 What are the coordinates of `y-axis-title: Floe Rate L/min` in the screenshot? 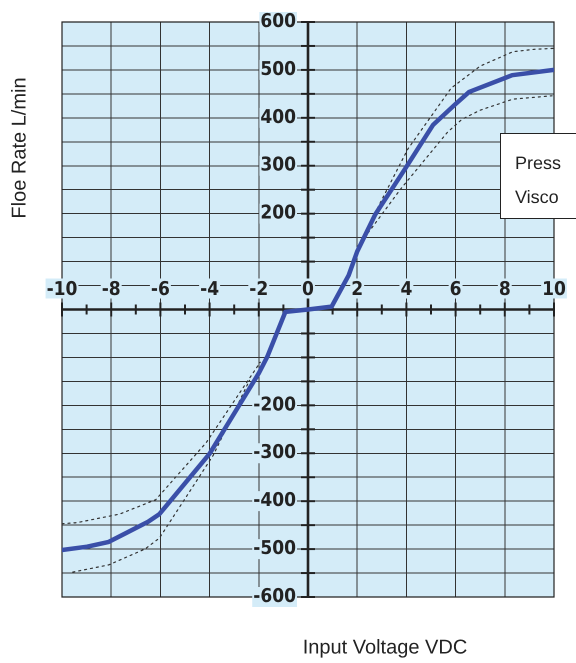 It's located at (20, 148).